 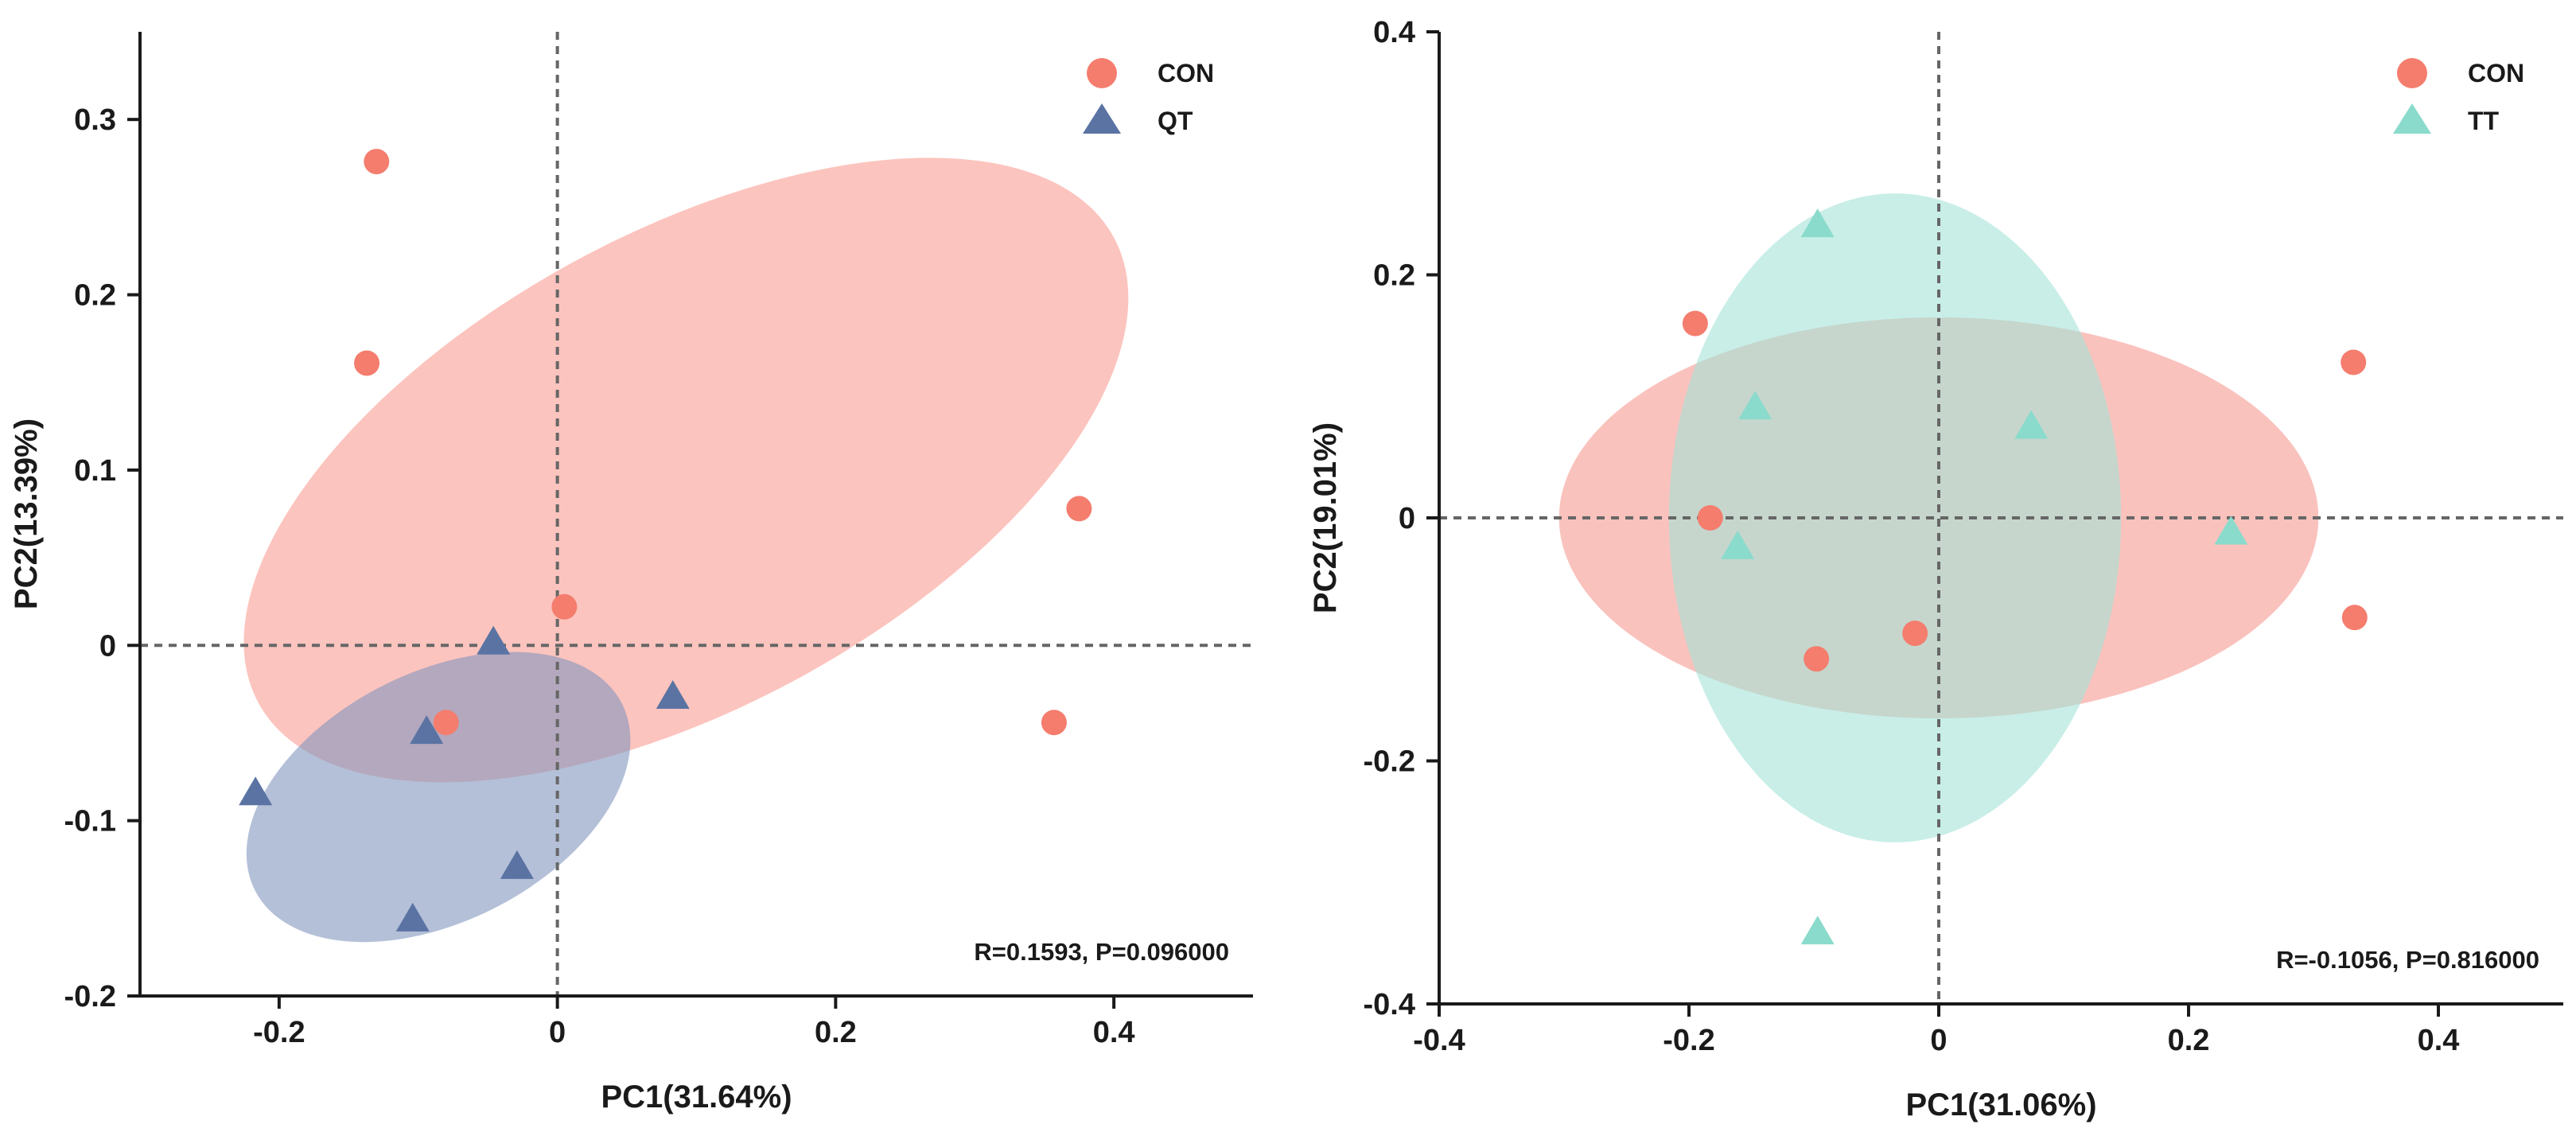 I want to click on legend-label-tt: TT, so click(x=2484, y=121).